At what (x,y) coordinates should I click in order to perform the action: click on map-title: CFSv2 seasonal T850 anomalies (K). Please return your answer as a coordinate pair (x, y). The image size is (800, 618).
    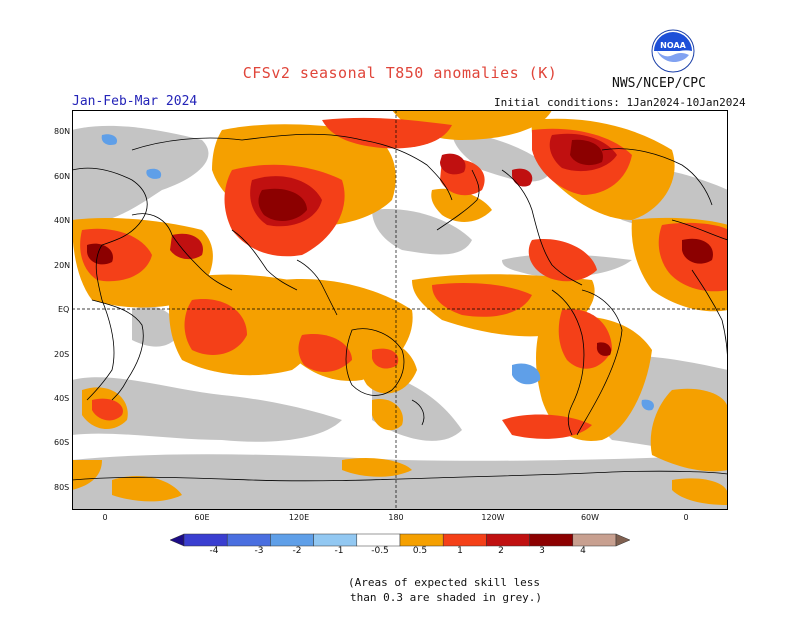
    Looking at the image, I should click on (400, 73).